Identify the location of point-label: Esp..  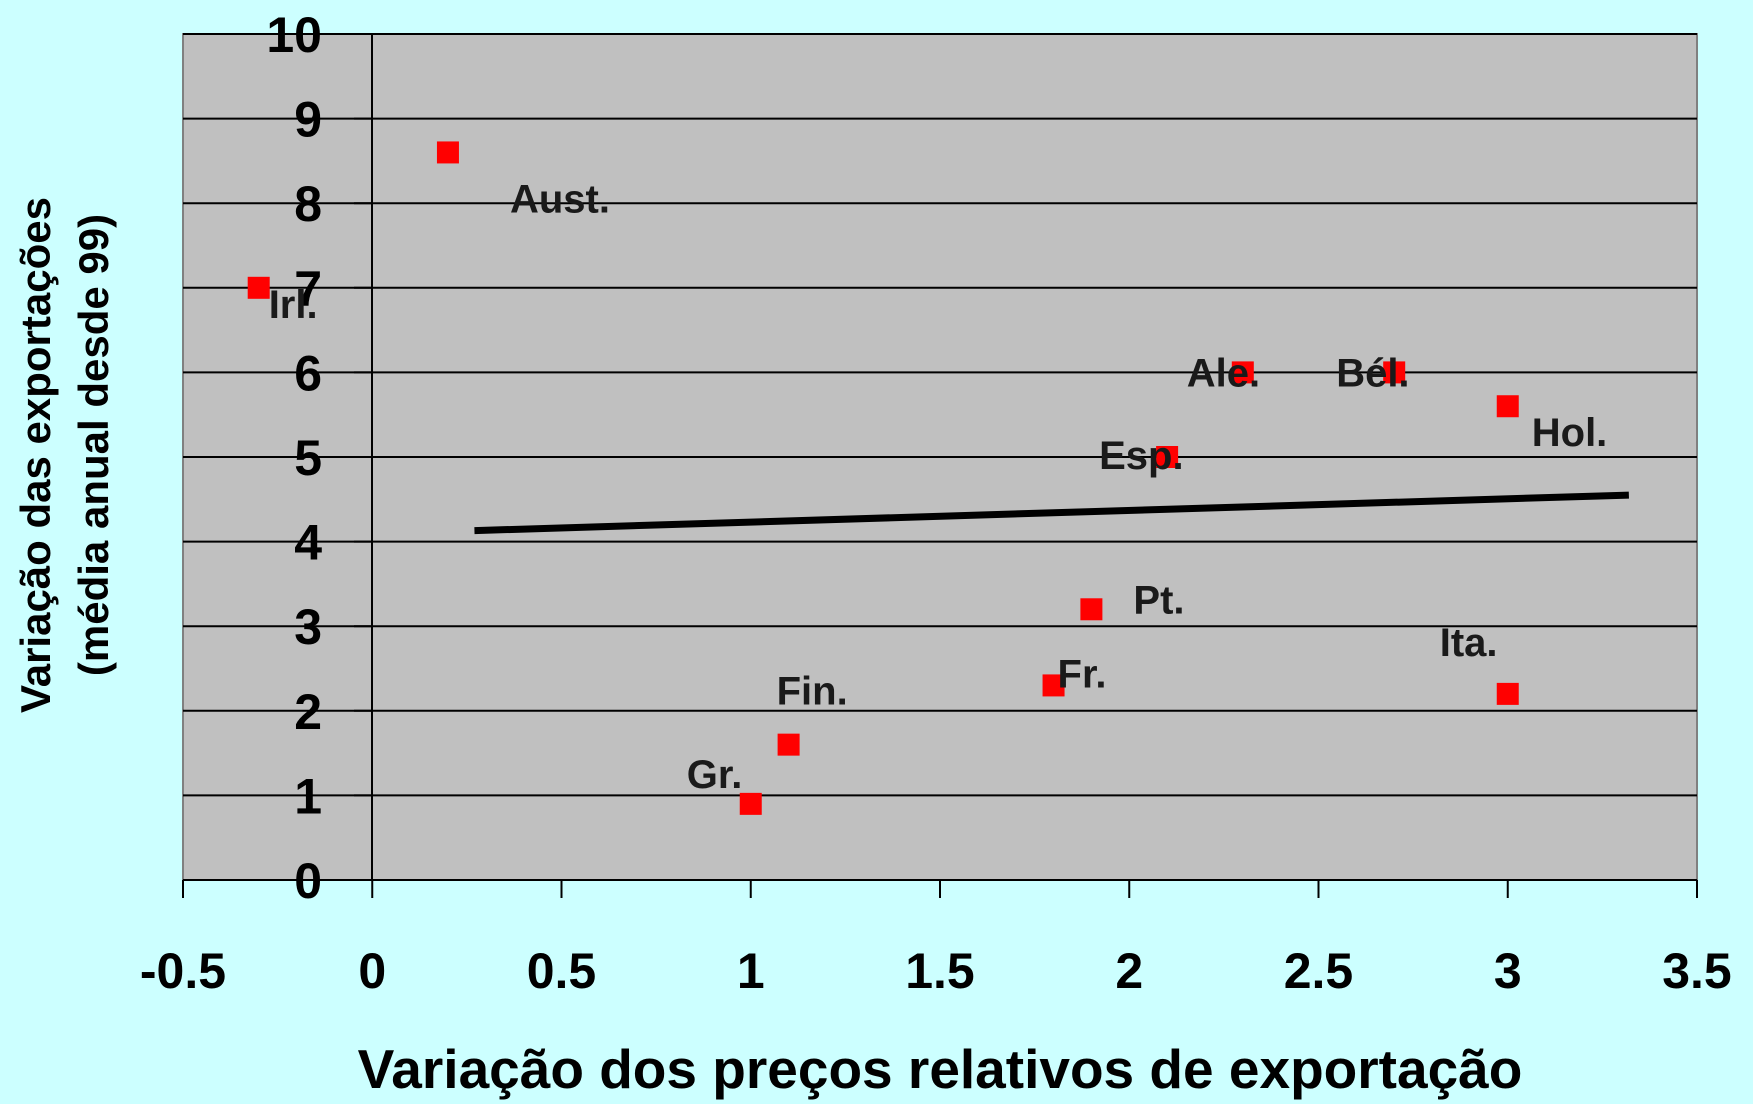
(1141, 456).